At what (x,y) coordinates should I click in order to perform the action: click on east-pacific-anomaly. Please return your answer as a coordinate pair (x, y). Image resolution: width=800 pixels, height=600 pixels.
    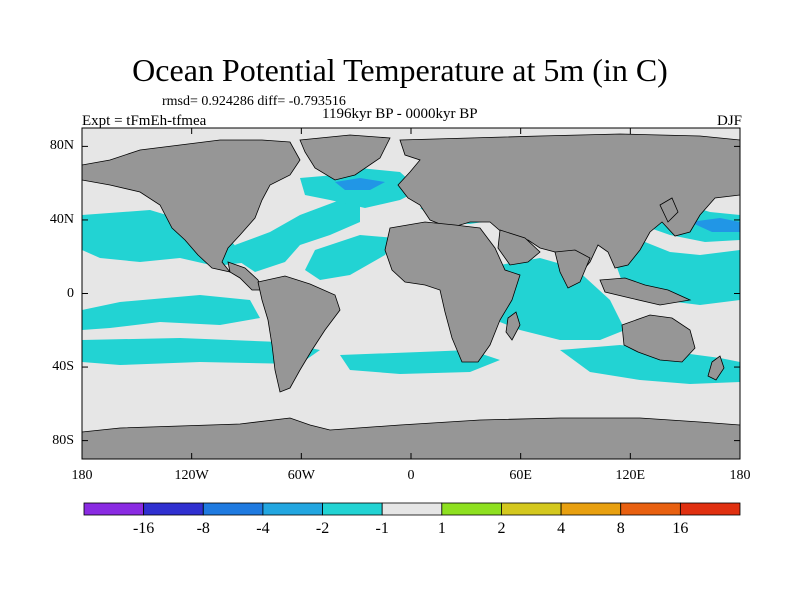
    Looking at the image, I should click on (171, 312).